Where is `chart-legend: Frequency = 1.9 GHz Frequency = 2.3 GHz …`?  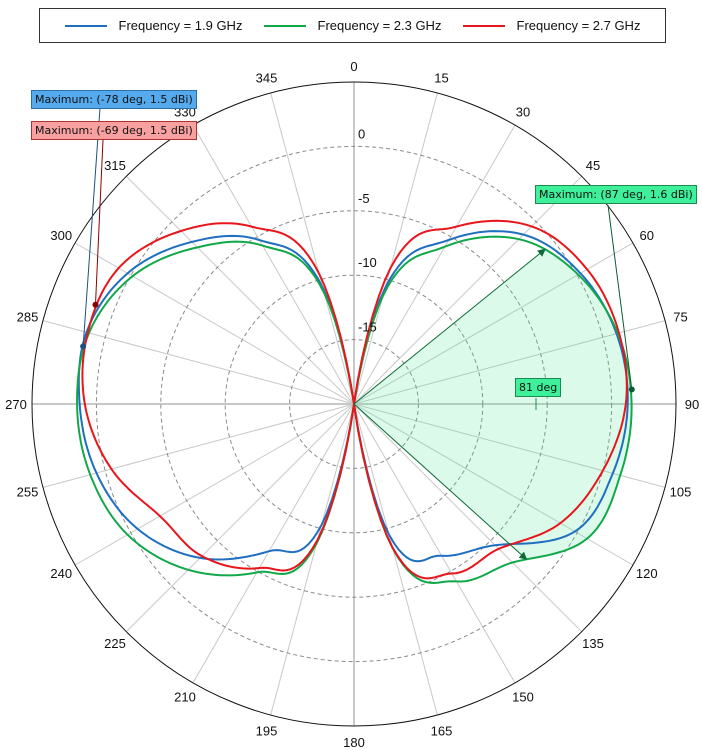
chart-legend: Frequency = 1.9 GHz Frequency = 2.3 GHz … is located at coordinates (352, 25).